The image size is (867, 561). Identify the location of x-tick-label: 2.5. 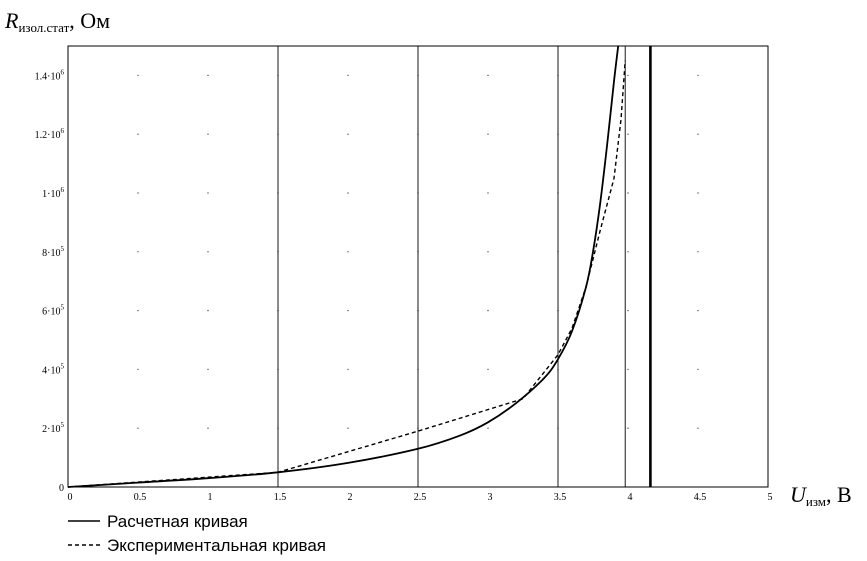
(420, 497).